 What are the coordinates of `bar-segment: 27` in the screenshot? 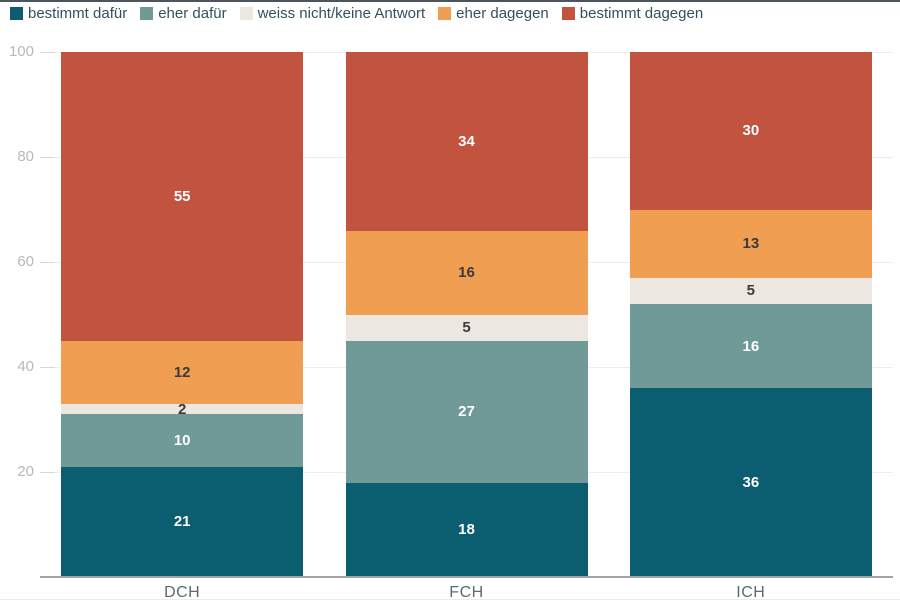 It's located at (466, 411).